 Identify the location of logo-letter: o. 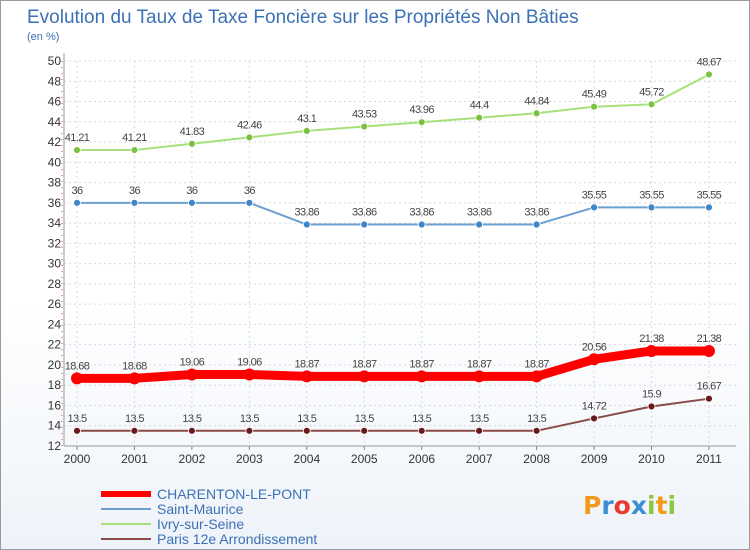
(622, 505).